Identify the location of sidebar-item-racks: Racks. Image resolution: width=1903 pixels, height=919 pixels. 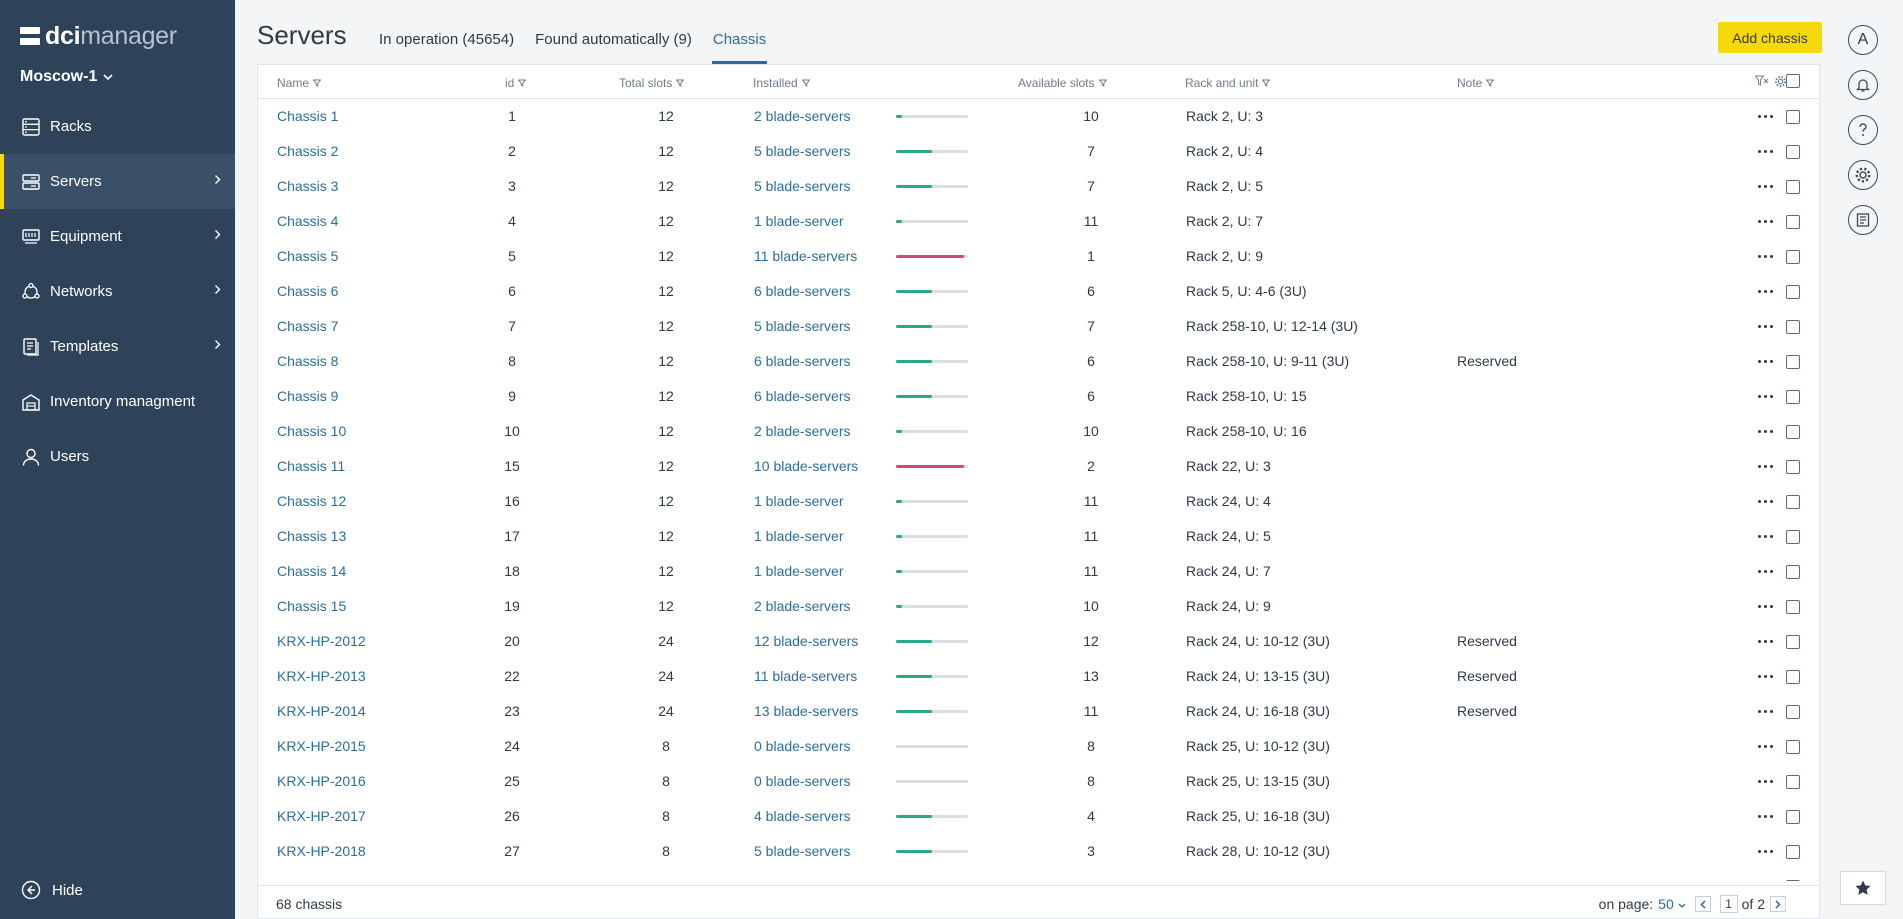
(117, 126).